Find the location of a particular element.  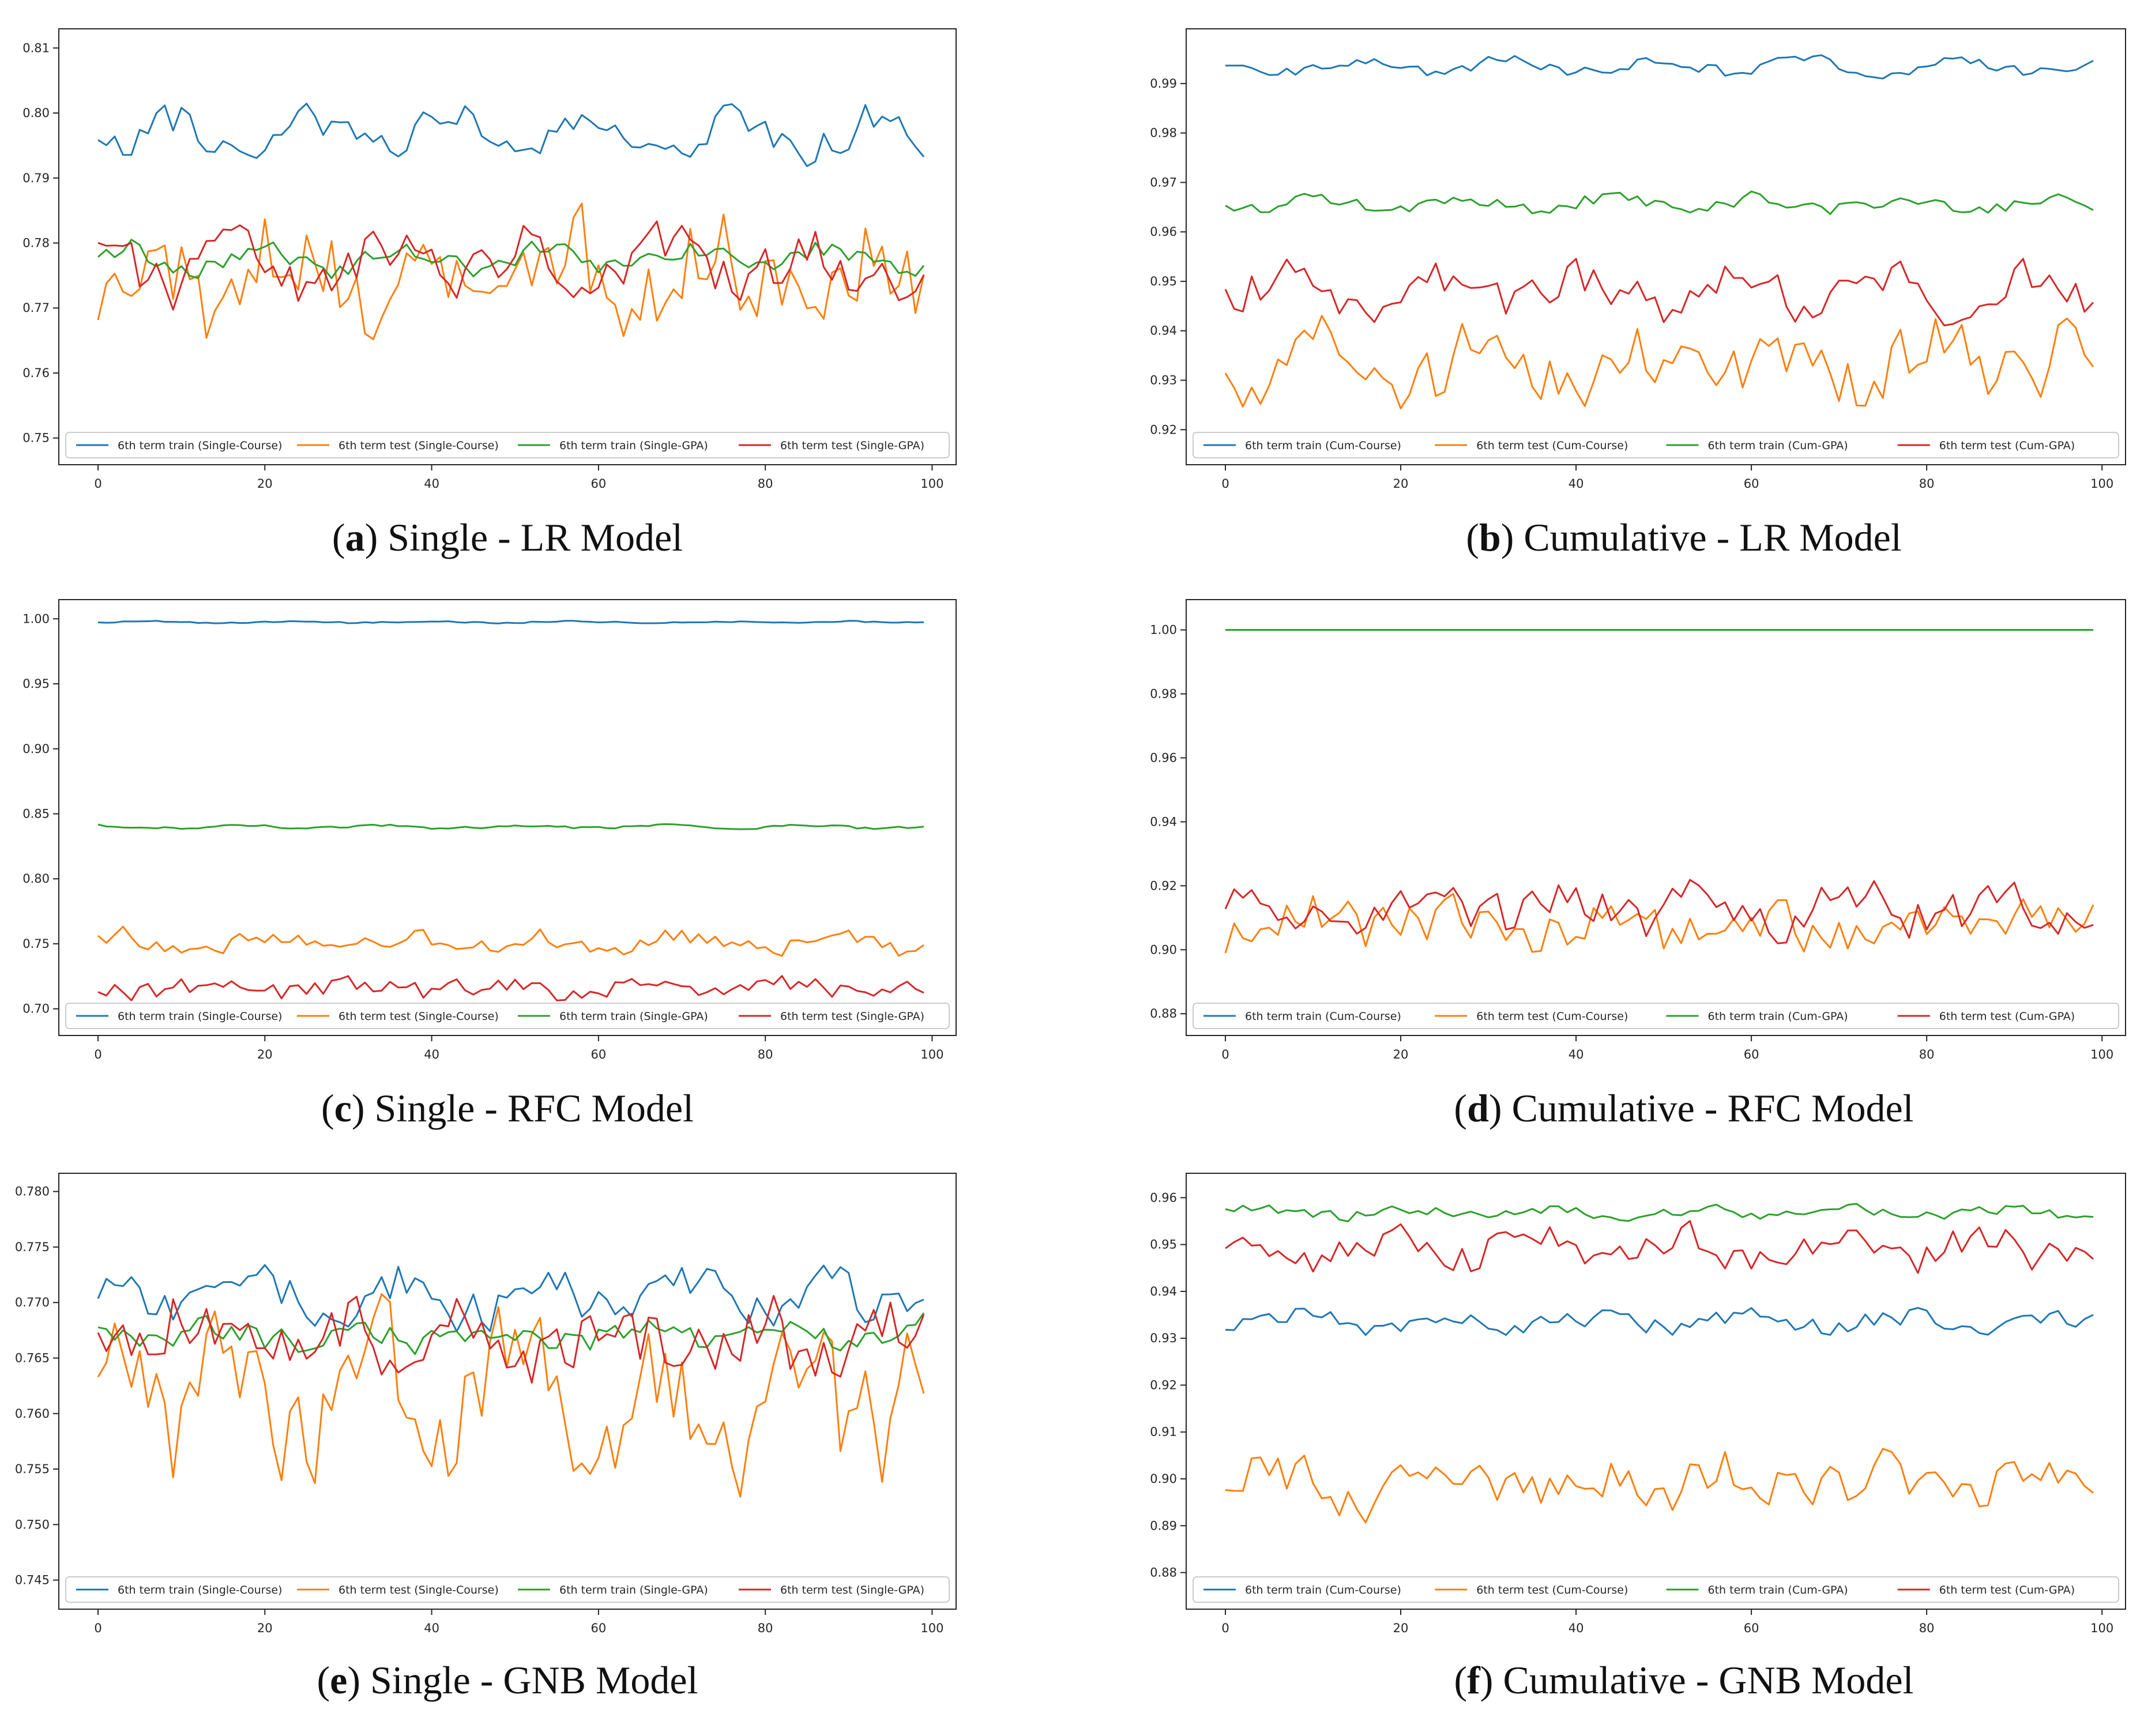

y-tick-label: 0.70 is located at coordinates (36, 1009).